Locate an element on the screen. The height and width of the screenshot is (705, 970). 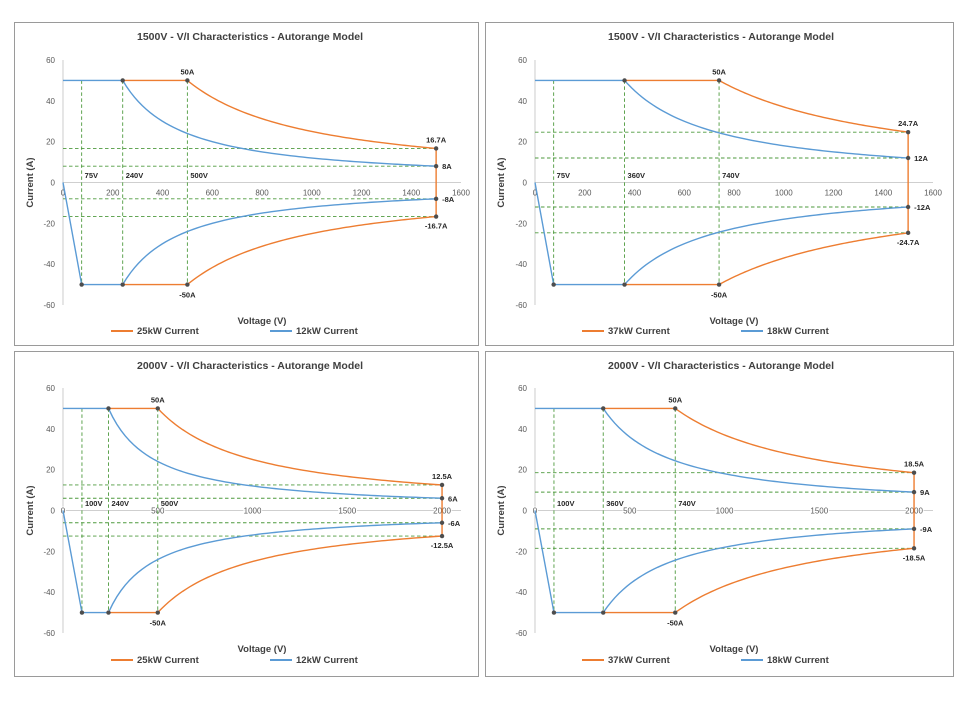
voltage-annotation: 100V is located at coordinates (566, 503).